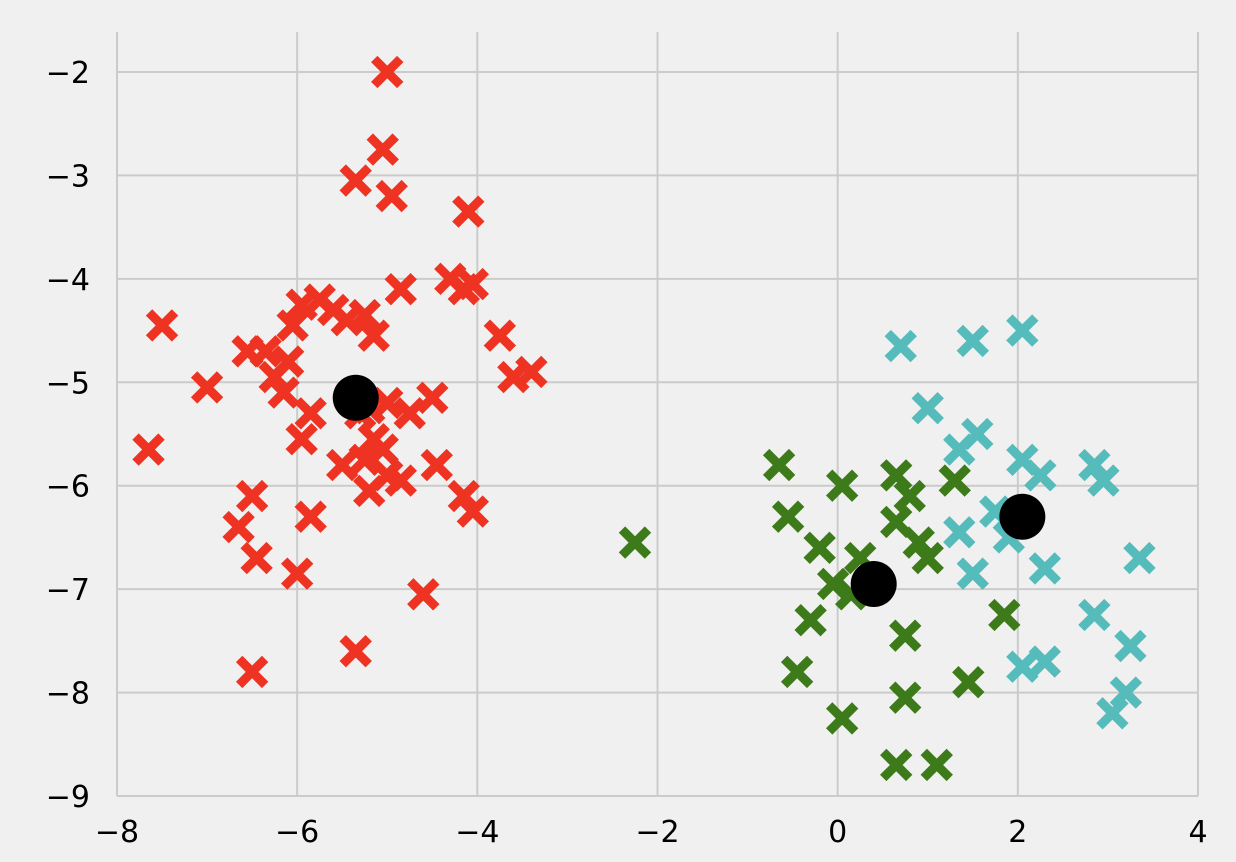  I want to click on x-tick-label: −4, so click(477, 832).